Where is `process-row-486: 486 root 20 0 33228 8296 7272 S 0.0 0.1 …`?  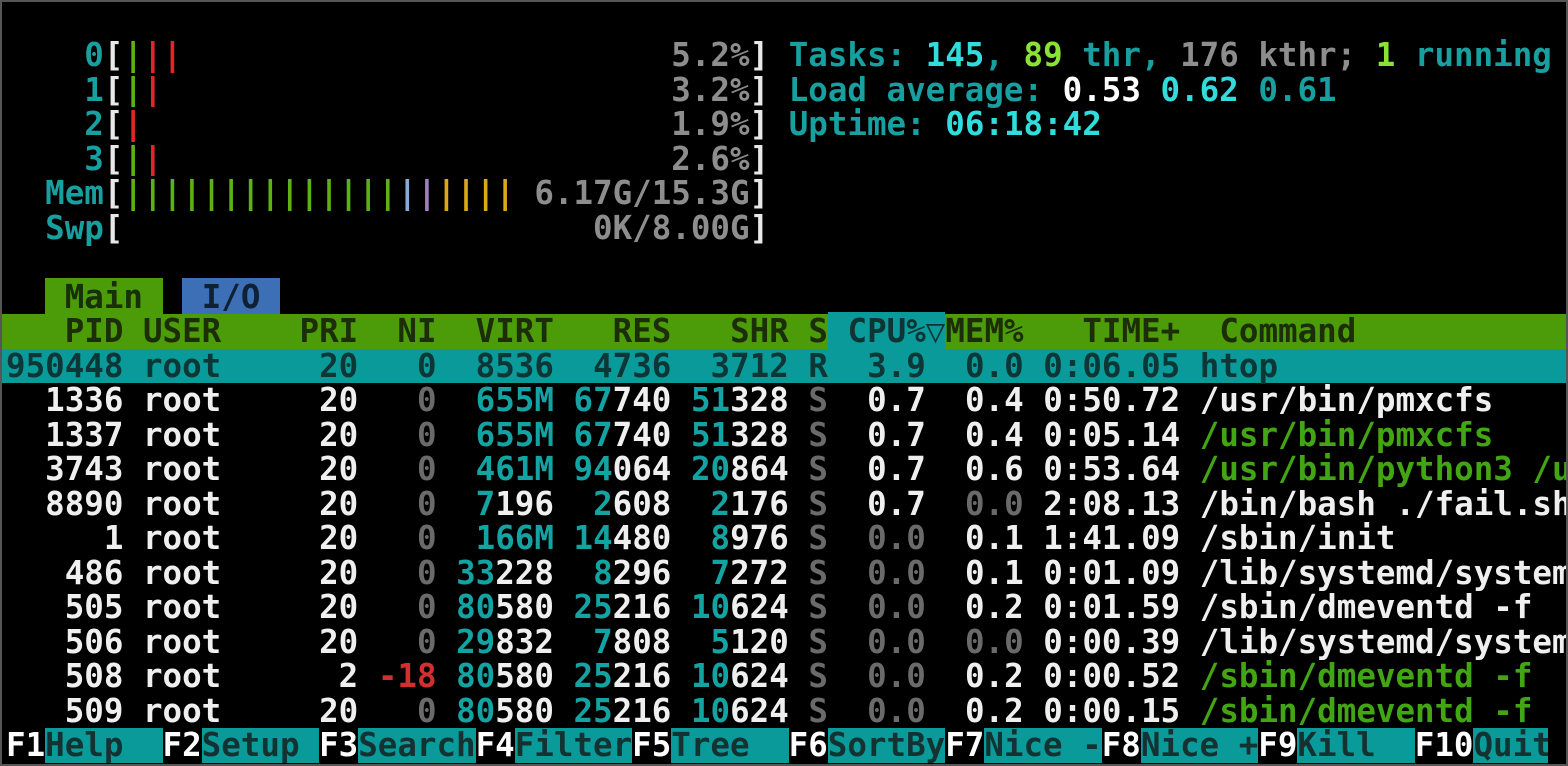
process-row-486: 486 root 20 0 33228 8296 7272 S 0.0 0.1 … is located at coordinates (784, 572).